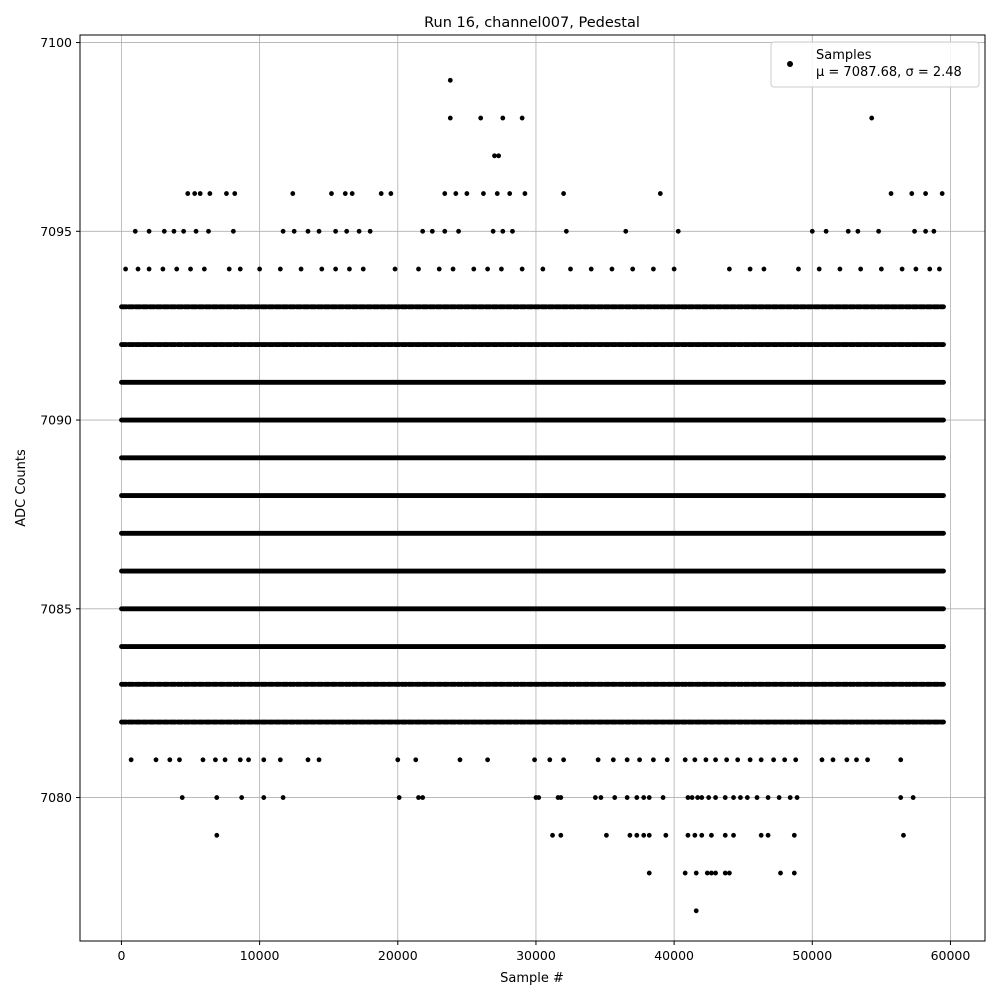 This screenshot has height=1004, width=1000. Describe the element at coordinates (56, 608) in the screenshot. I see `y-tick-label: 7085` at that location.